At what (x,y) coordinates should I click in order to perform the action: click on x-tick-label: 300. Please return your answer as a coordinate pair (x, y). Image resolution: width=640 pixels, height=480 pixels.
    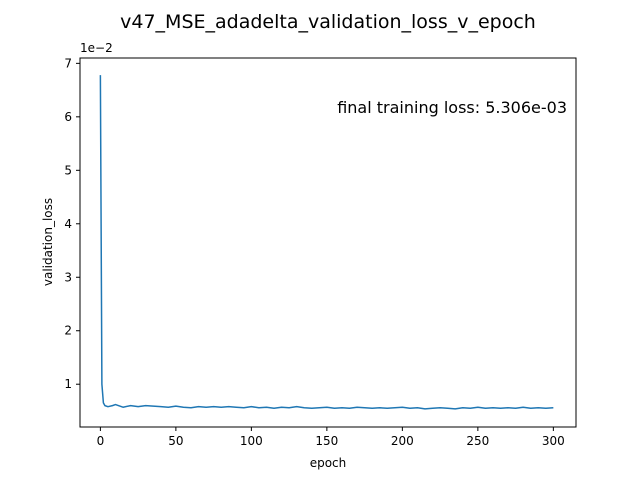
    Looking at the image, I should click on (553, 441).